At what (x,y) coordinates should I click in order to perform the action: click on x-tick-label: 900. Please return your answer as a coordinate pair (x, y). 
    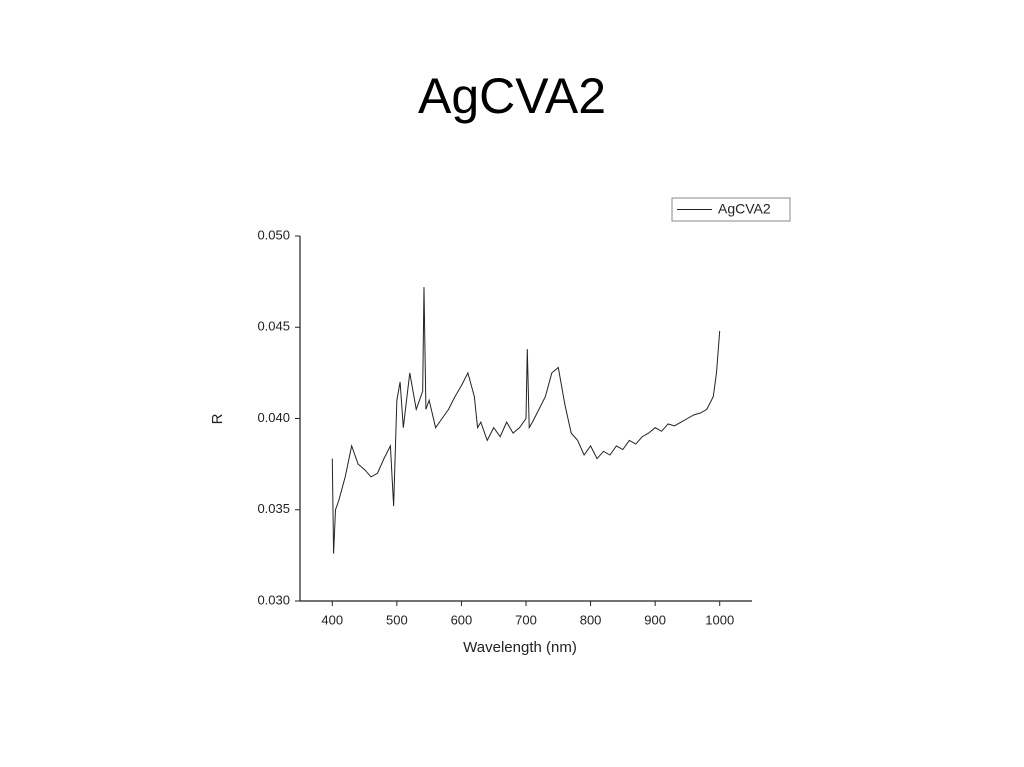
    Looking at the image, I should click on (655, 619).